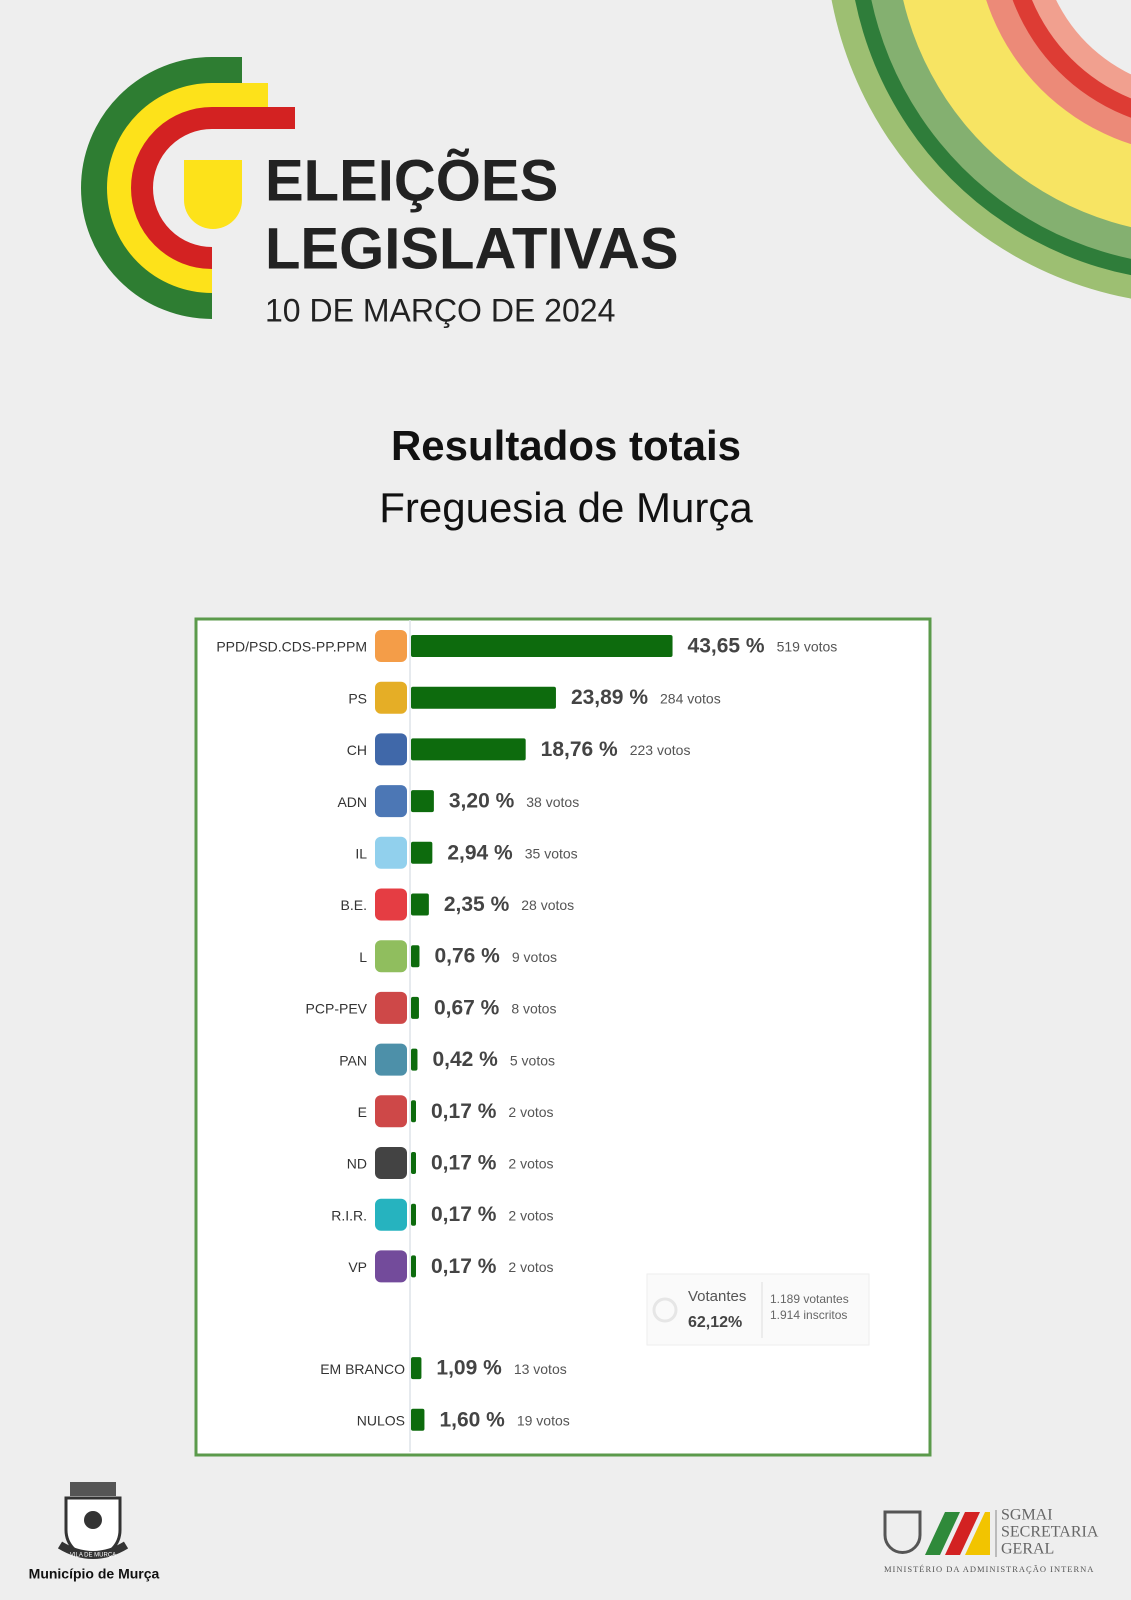 The height and width of the screenshot is (1600, 1131). I want to click on votes-label: 223 votos, so click(660, 750).